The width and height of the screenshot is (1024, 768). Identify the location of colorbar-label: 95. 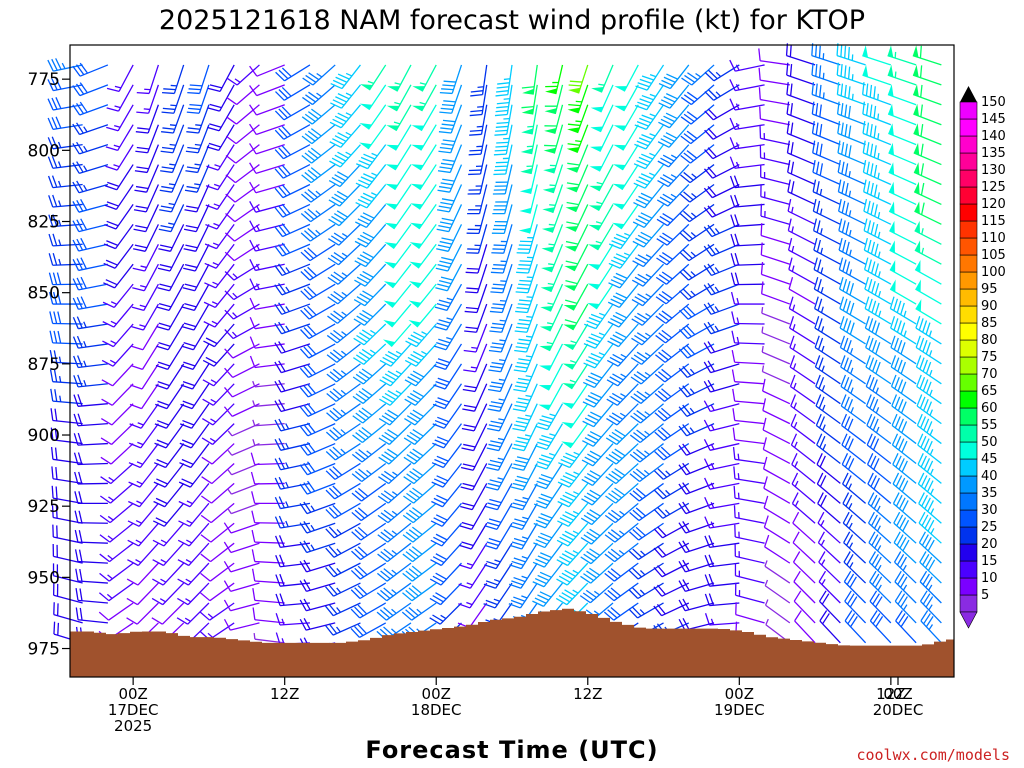
(989, 289).